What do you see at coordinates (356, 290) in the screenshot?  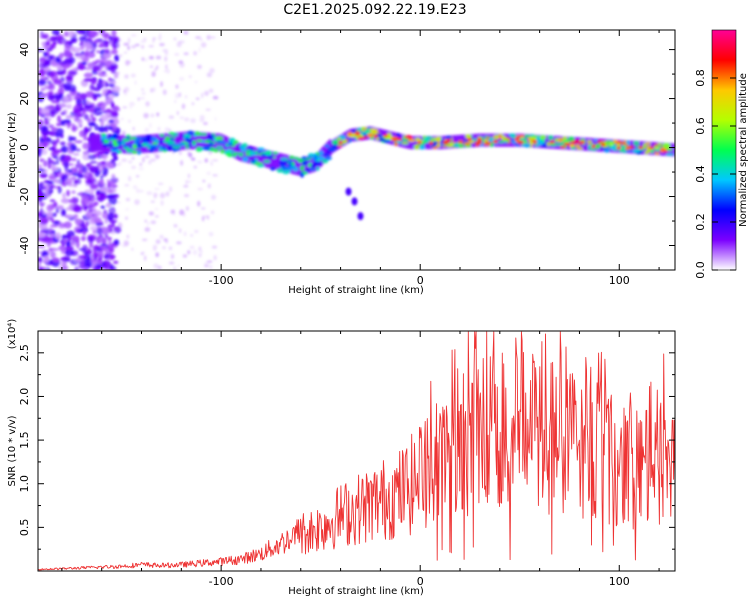 I see `spectrogram-x-axis-title: Height of straight line (km)` at bounding box center [356, 290].